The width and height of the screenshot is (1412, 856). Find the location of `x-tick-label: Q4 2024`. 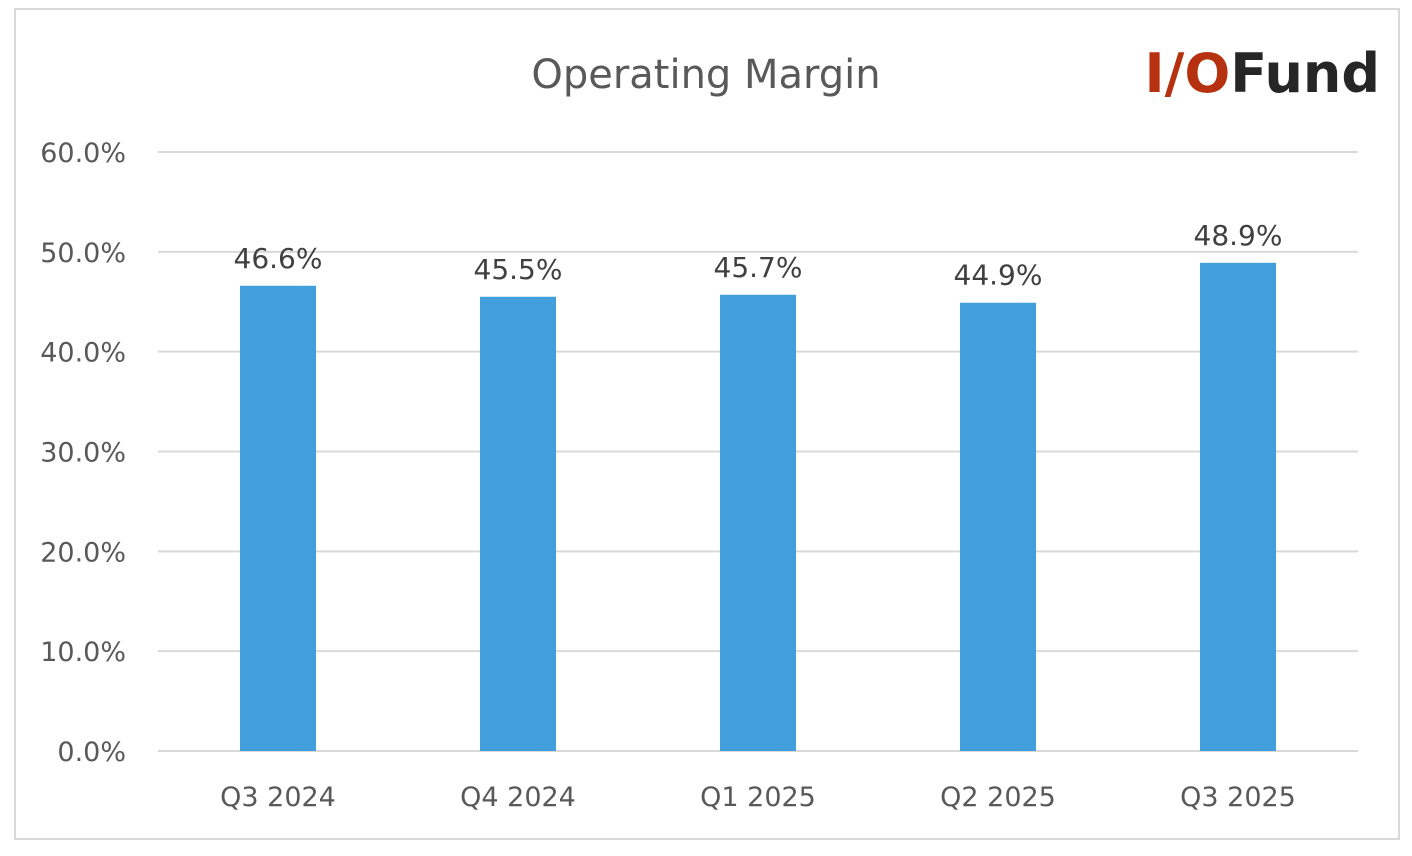

x-tick-label: Q4 2024 is located at coordinates (518, 797).